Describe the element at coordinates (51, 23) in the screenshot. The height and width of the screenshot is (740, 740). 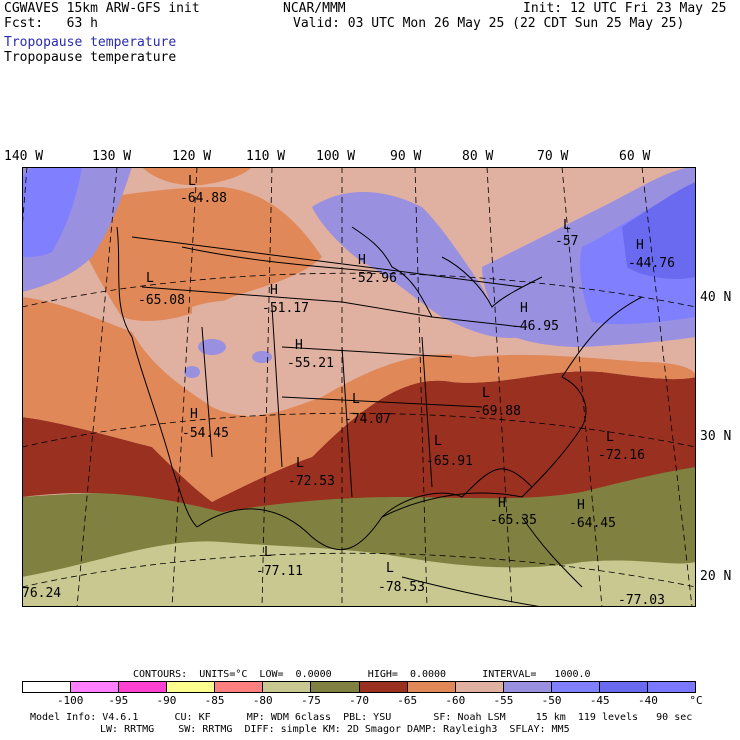
I see `forecast-hour: Fcst: 63 h` at that location.